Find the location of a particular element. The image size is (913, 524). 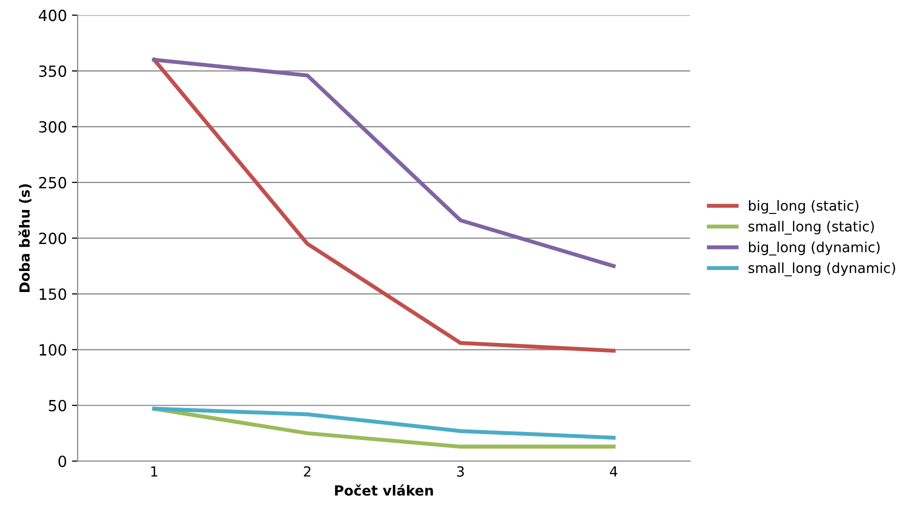

legend-label: big_long (dynamic) is located at coordinates (814, 249).